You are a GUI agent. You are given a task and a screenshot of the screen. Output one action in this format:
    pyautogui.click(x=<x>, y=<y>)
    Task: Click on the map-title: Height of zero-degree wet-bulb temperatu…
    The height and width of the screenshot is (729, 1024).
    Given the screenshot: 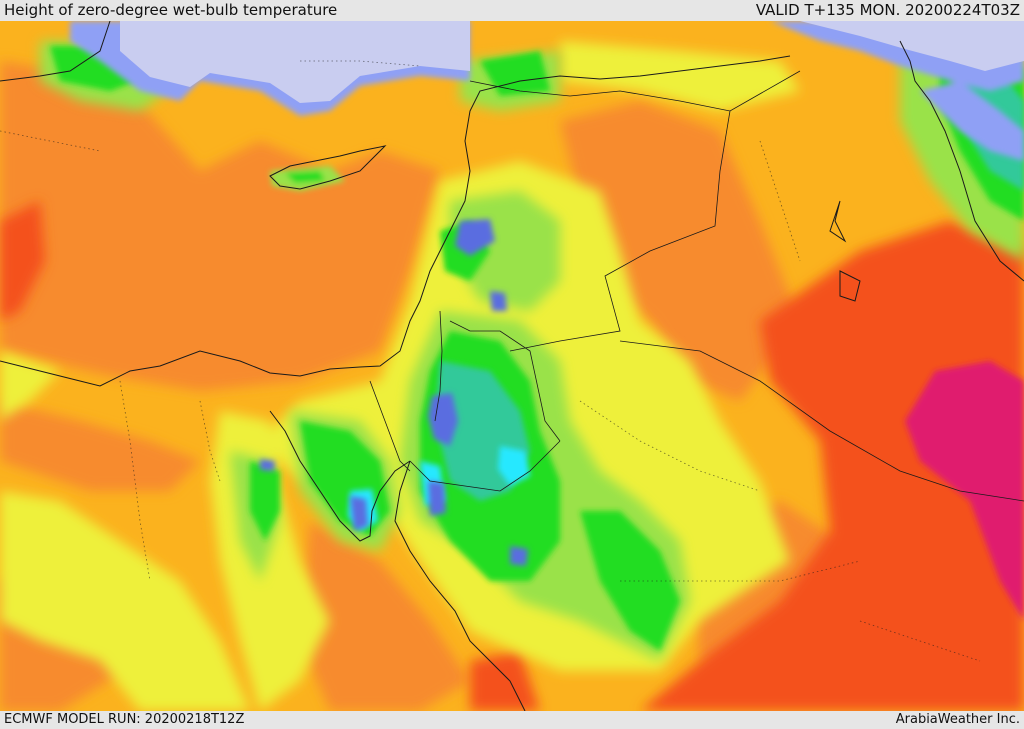 What is the action you would take?
    pyautogui.click(x=171, y=10)
    